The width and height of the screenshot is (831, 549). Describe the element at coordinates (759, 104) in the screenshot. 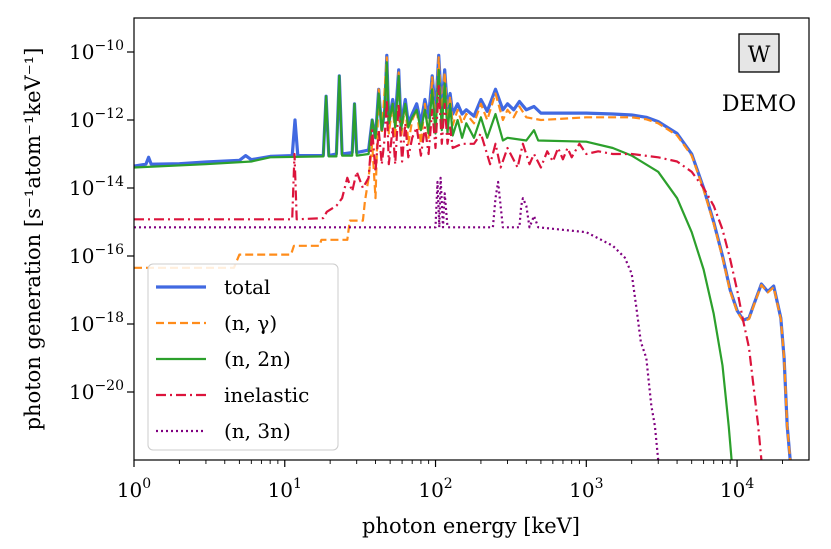

I see `device-label: DEMO` at that location.